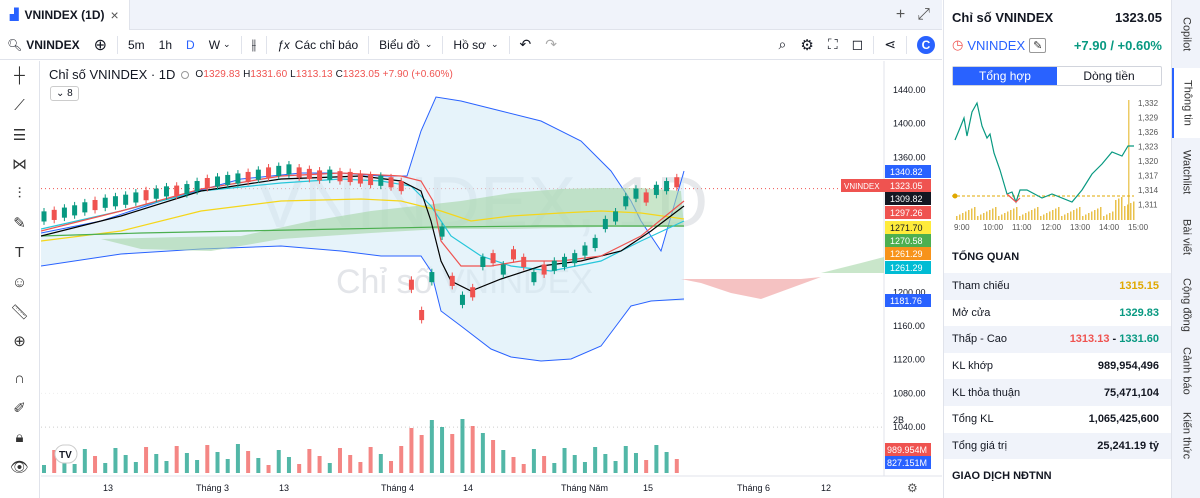  What do you see at coordinates (1057, 446) in the screenshot?
I see `table-row: Tổng giá trị 25,241.19 tỷ` at bounding box center [1057, 446].